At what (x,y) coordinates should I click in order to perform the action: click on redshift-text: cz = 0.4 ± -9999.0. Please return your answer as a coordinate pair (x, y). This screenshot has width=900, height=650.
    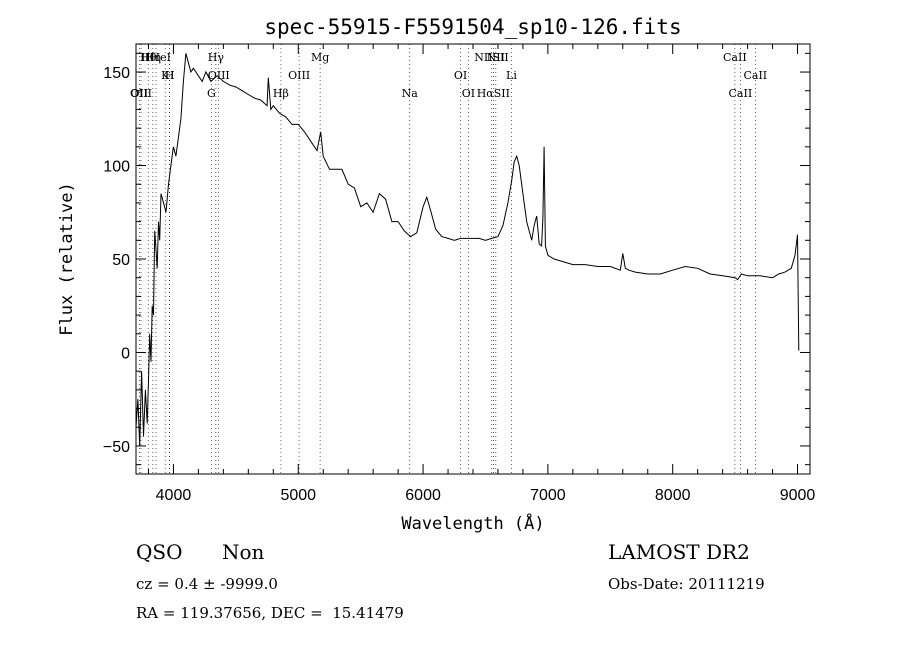
    Looking at the image, I should click on (207, 584).